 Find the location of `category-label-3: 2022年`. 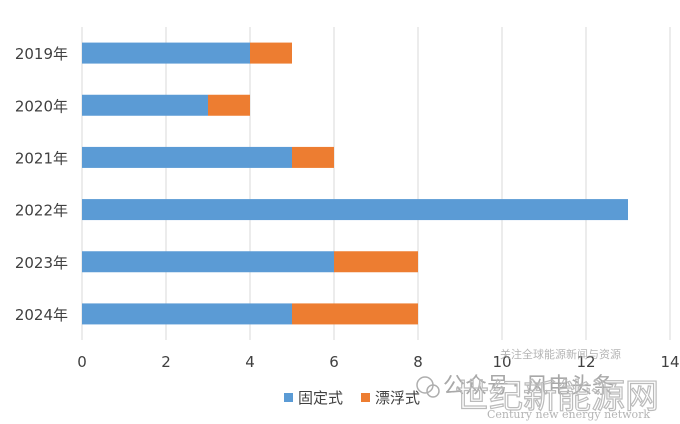

category-label-3: 2022年 is located at coordinates (41, 211).